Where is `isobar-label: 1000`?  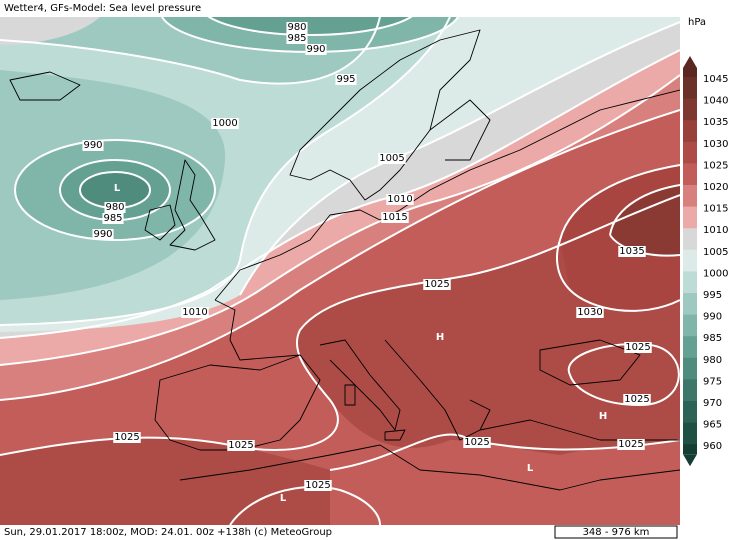 isobar-label: 1000 is located at coordinates (224, 123).